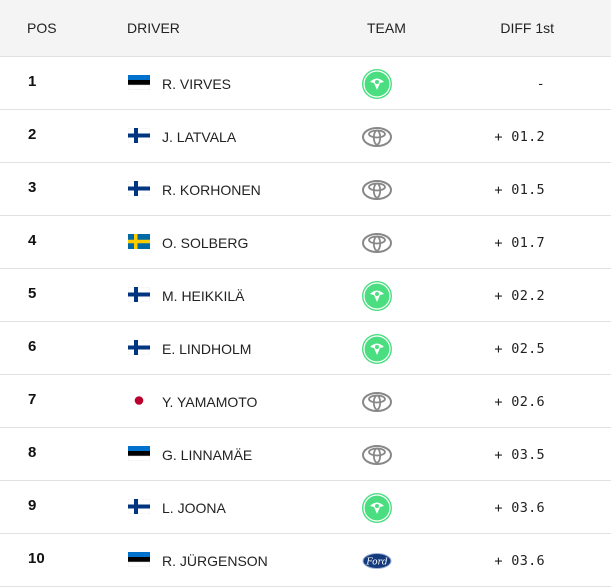  What do you see at coordinates (32, 346) in the screenshot?
I see `position-number: 6` at bounding box center [32, 346].